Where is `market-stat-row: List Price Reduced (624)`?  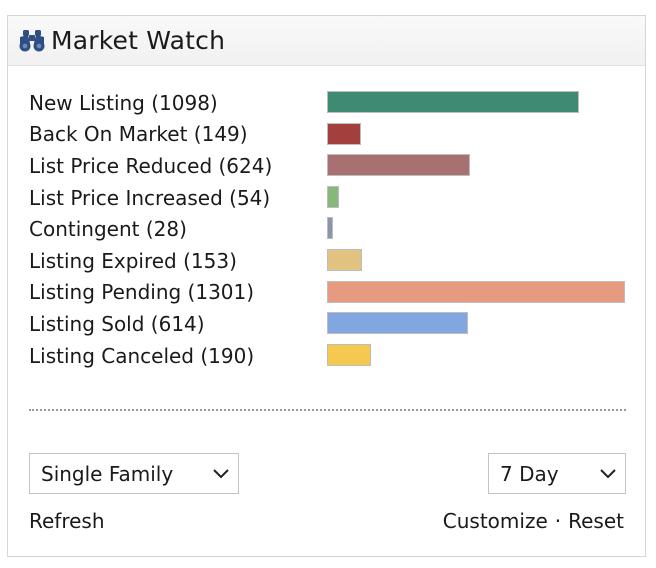
market-stat-row: List Price Reduced (624) is located at coordinates (329, 166).